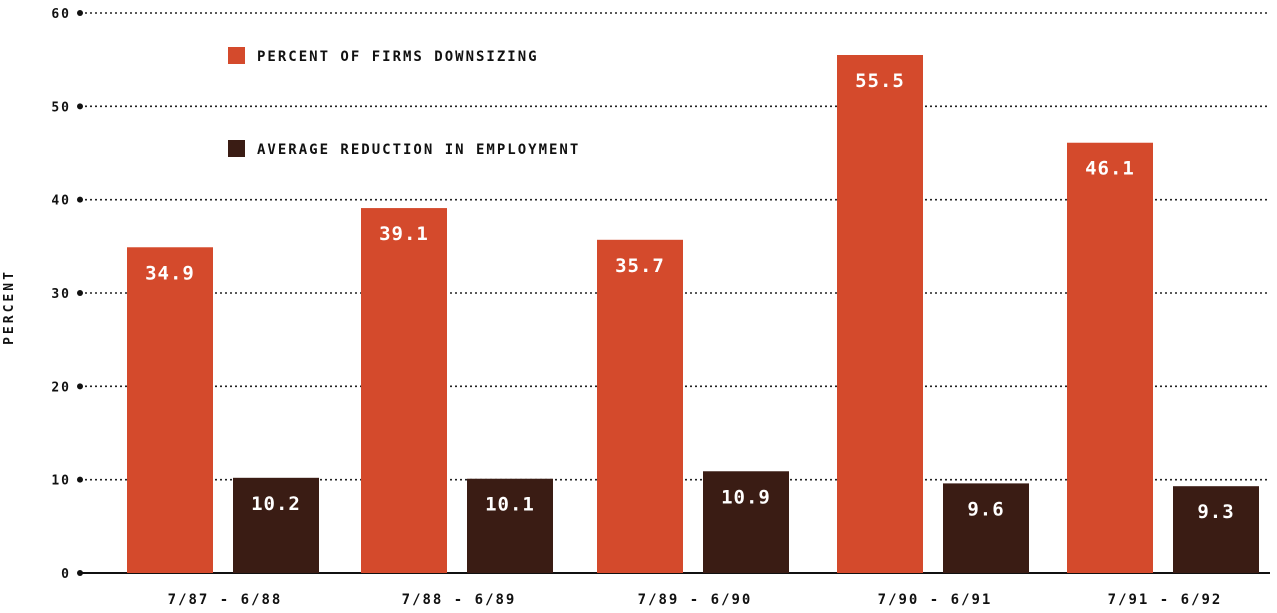 This screenshot has height=613, width=1277. I want to click on bar-value-label: 10.2, so click(276, 504).